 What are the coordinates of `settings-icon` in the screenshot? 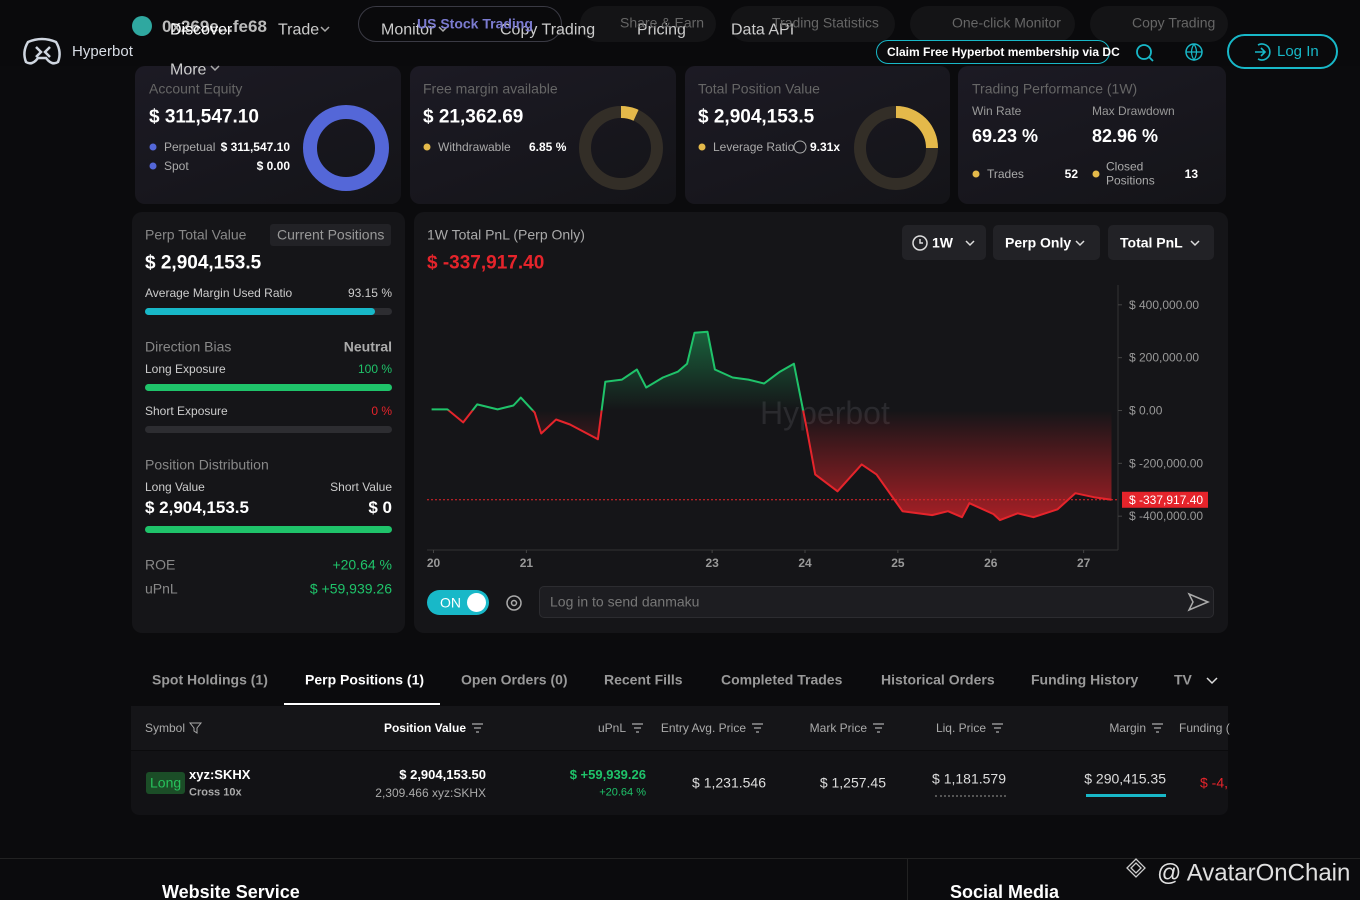 It's located at (514, 603).